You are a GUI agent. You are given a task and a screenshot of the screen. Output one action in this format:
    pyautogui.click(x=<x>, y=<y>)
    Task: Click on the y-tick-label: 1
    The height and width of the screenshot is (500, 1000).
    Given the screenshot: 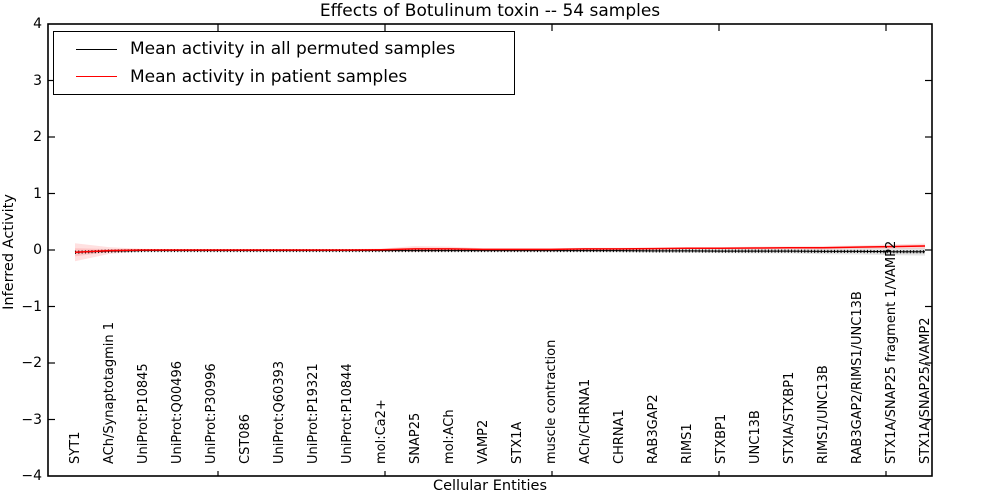 What is the action you would take?
    pyautogui.click(x=37, y=193)
    